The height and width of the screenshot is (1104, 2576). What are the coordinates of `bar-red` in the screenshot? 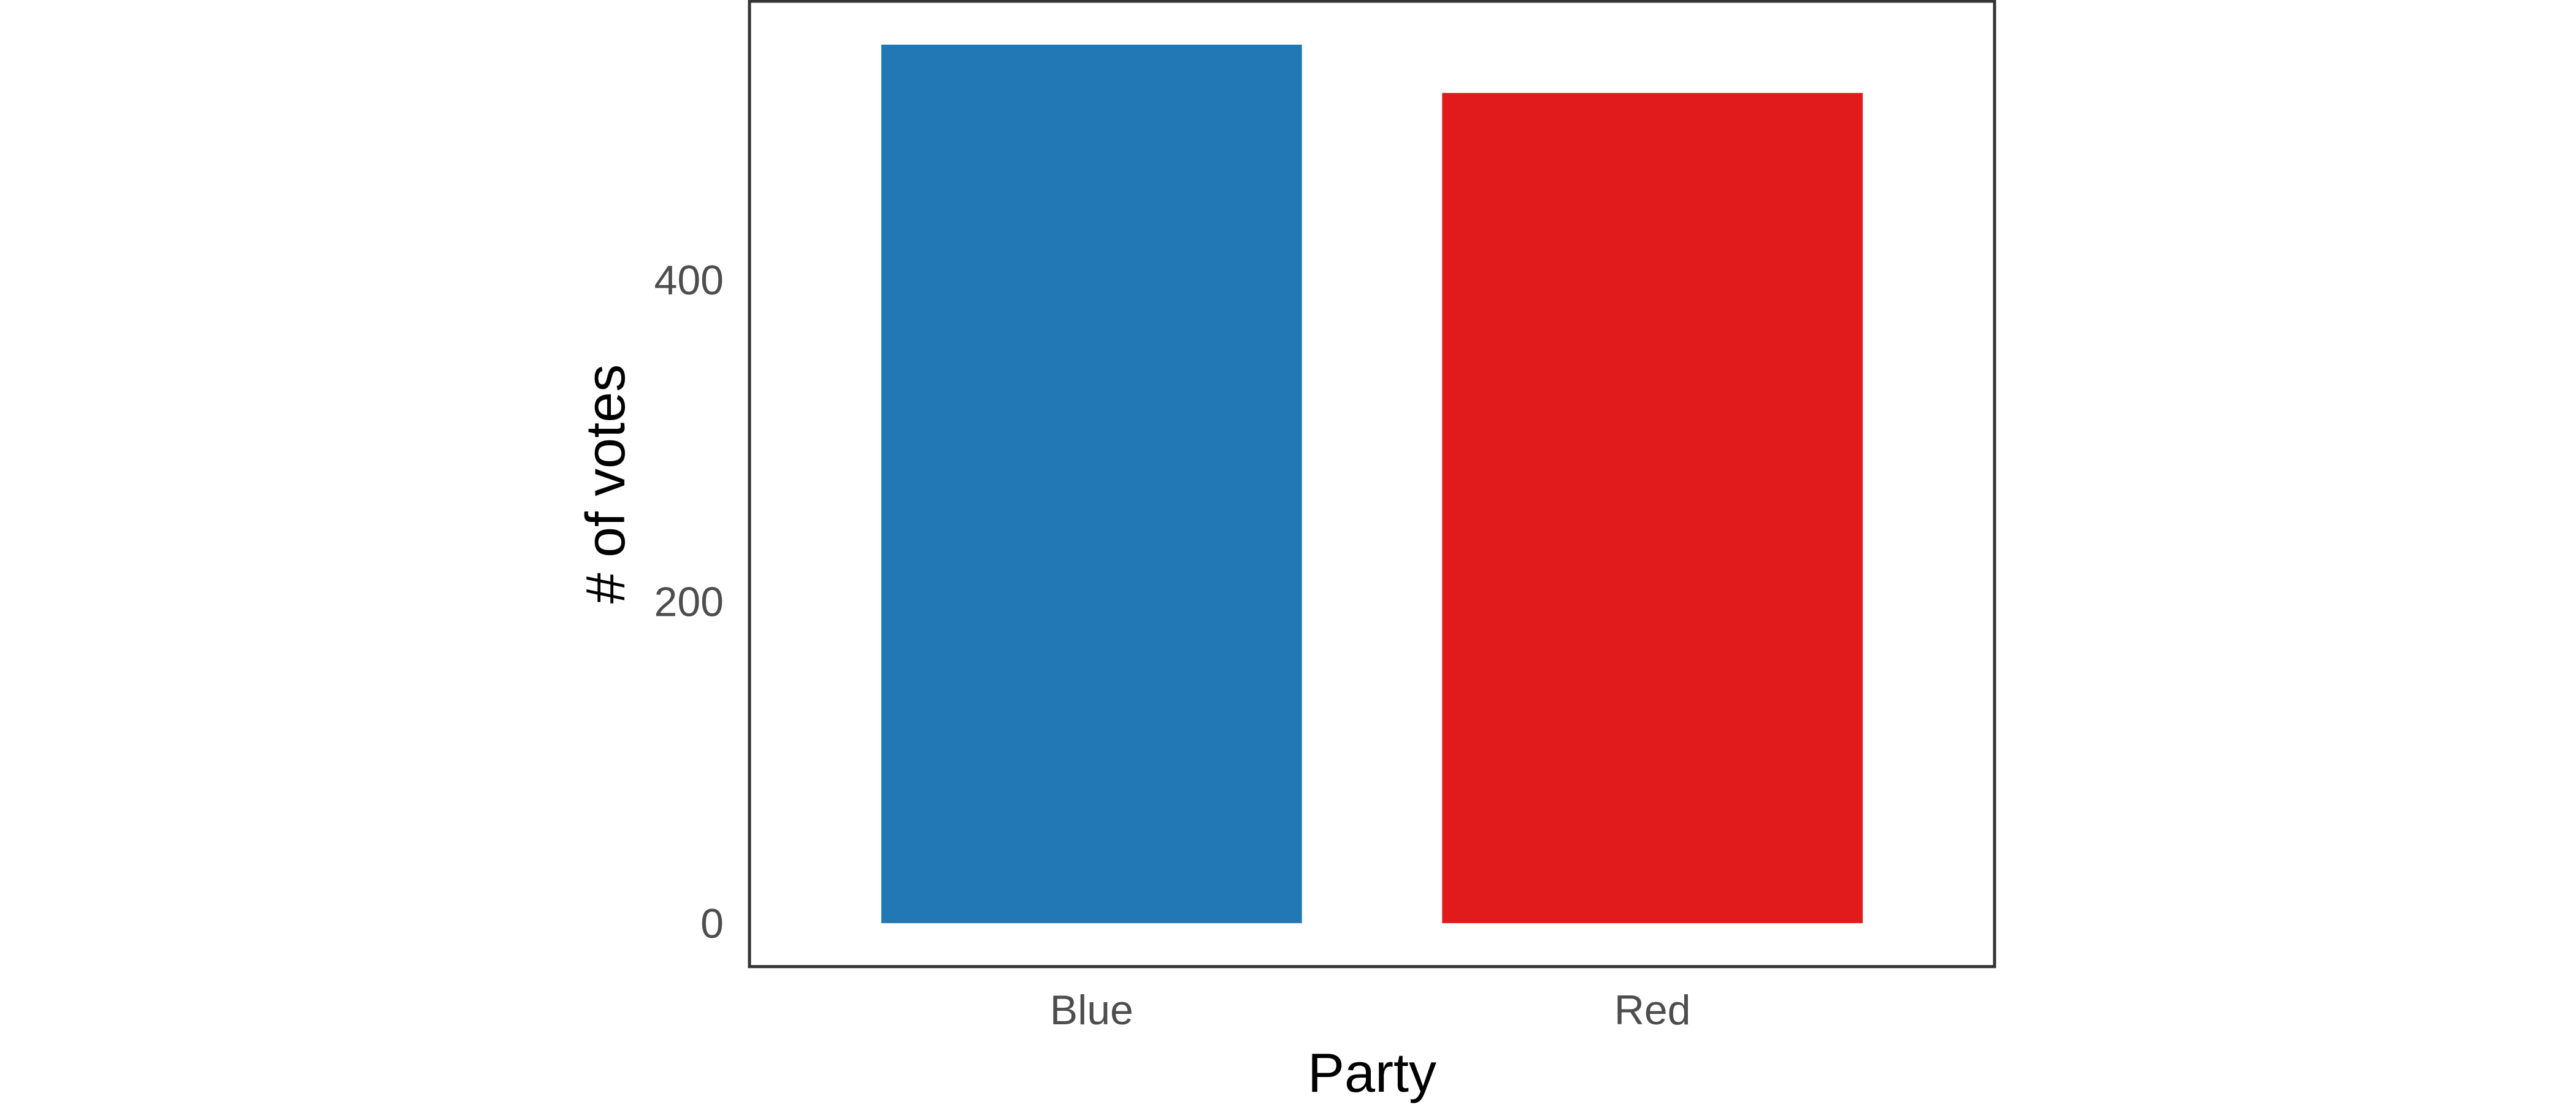 It's located at (1652, 508).